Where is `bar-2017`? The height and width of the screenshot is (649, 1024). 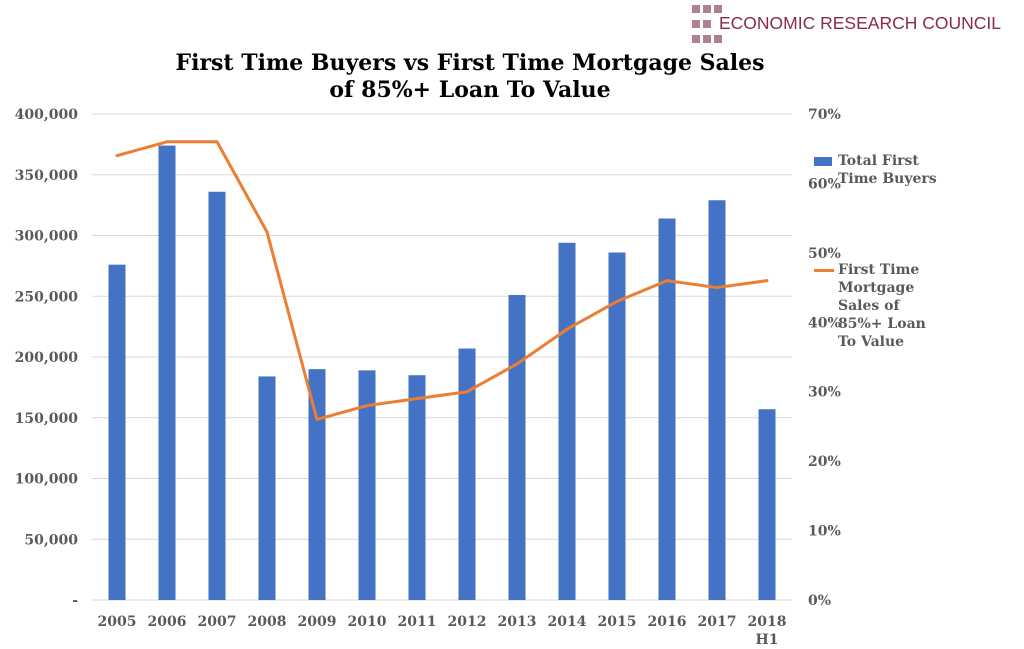
bar-2017 is located at coordinates (717, 400).